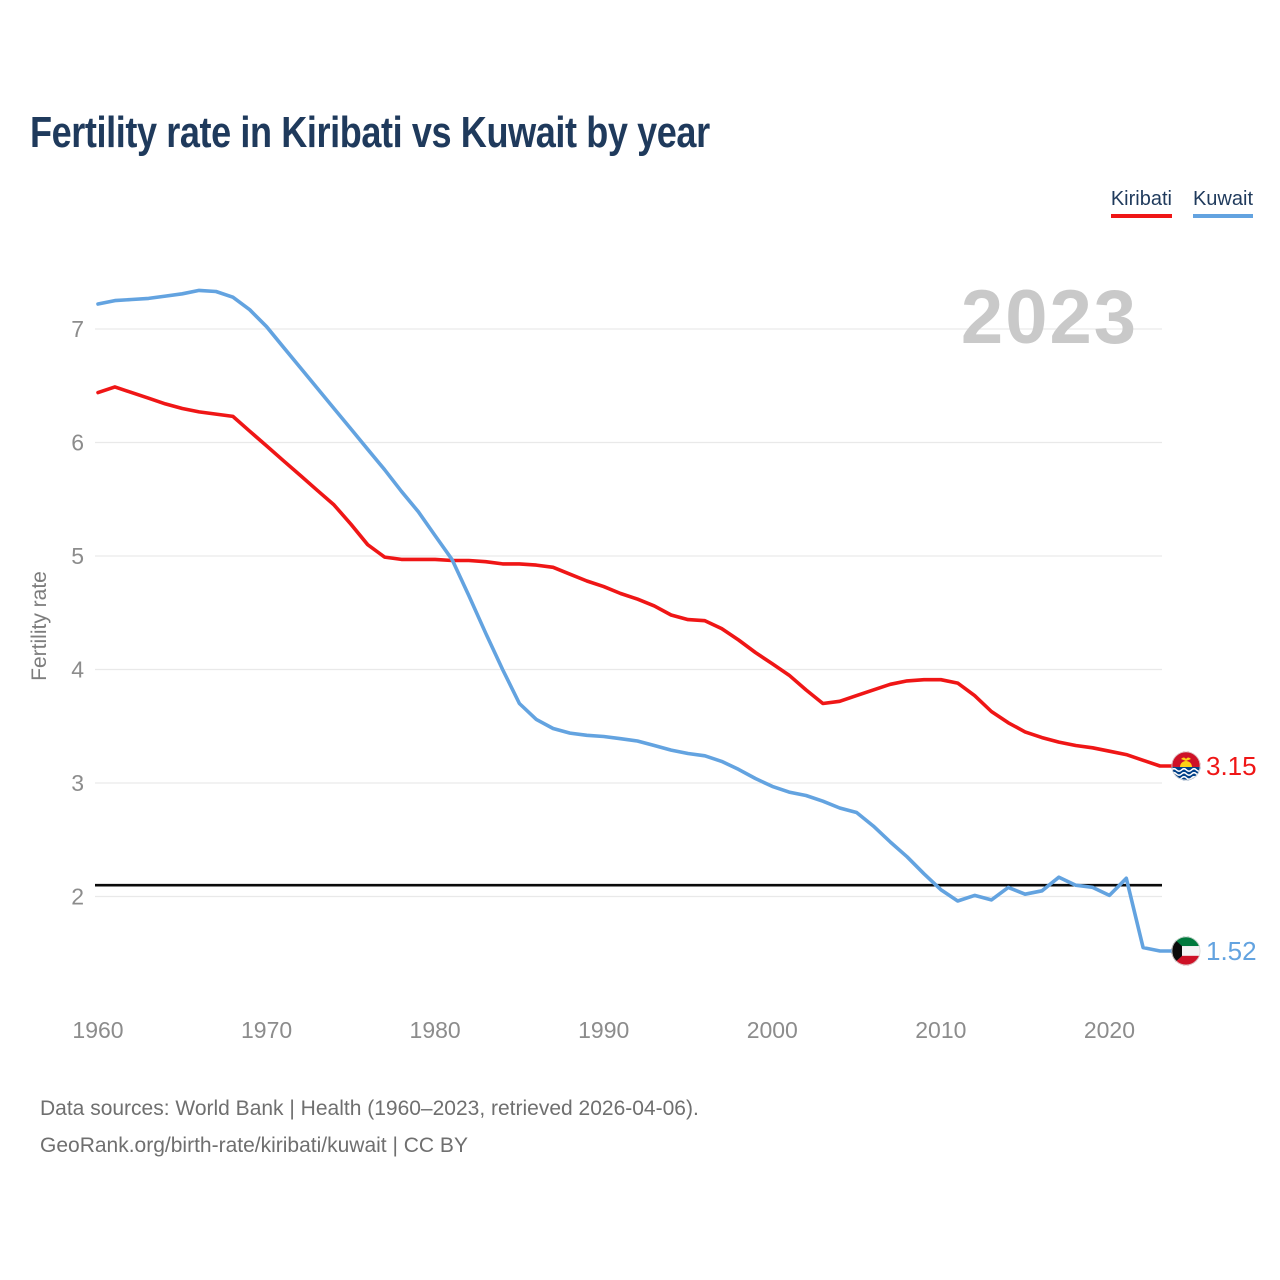 The image size is (1280, 1280). I want to click on x-tick-label: 2000, so click(772, 1030).